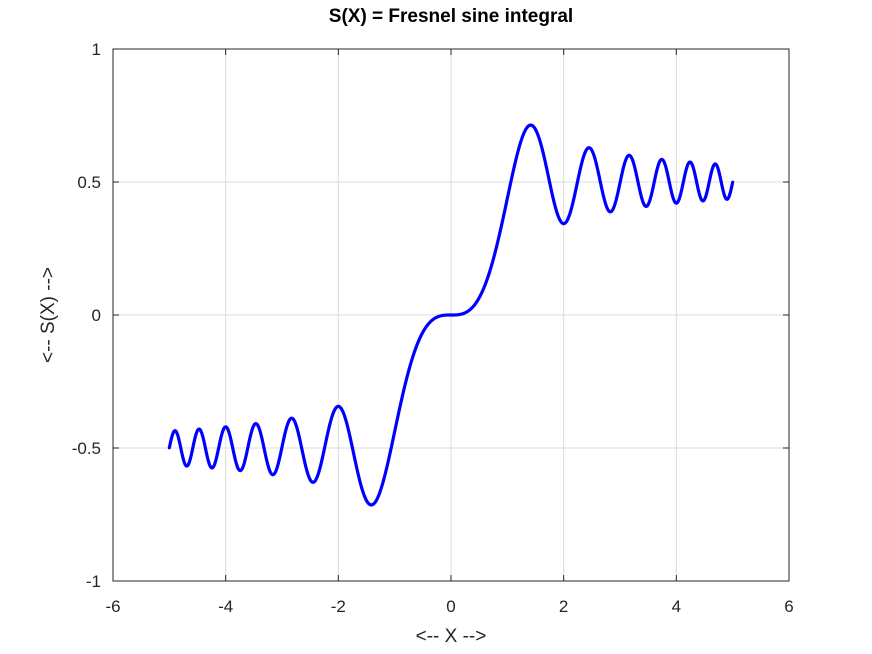  What do you see at coordinates (93, 581) in the screenshot?
I see `y-tick-label: -1` at bounding box center [93, 581].